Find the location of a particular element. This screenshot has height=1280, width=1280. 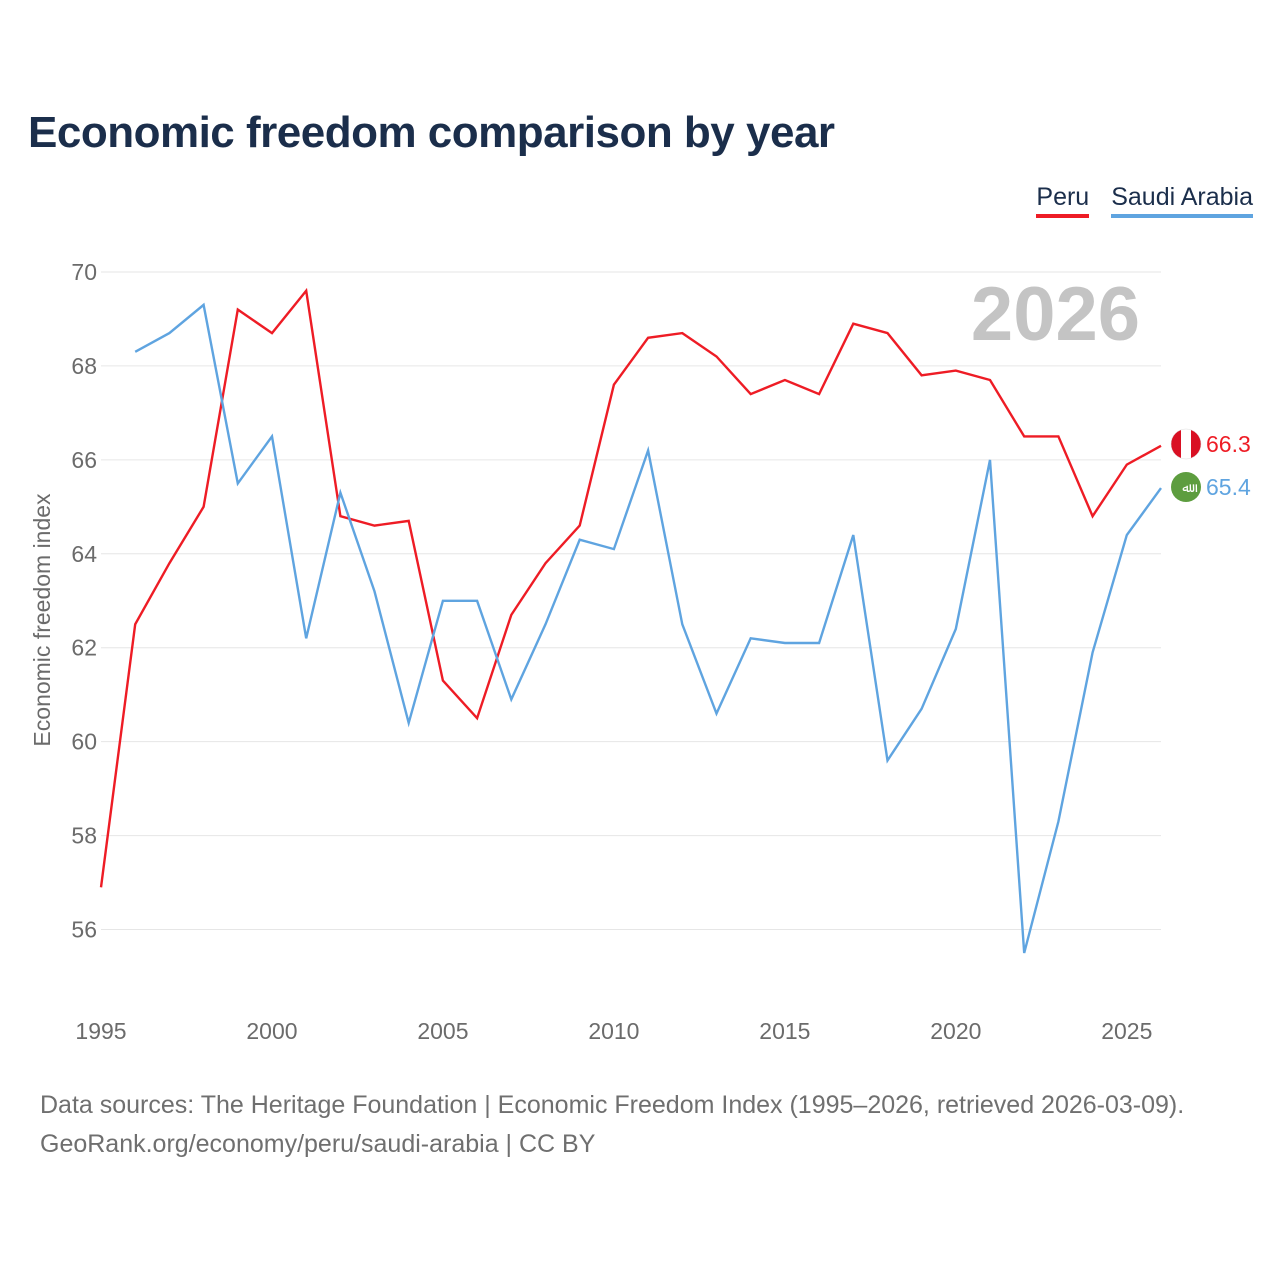

y-axis-ticks: 56 58 60 62 64 66 68 70 is located at coordinates (84, 601).